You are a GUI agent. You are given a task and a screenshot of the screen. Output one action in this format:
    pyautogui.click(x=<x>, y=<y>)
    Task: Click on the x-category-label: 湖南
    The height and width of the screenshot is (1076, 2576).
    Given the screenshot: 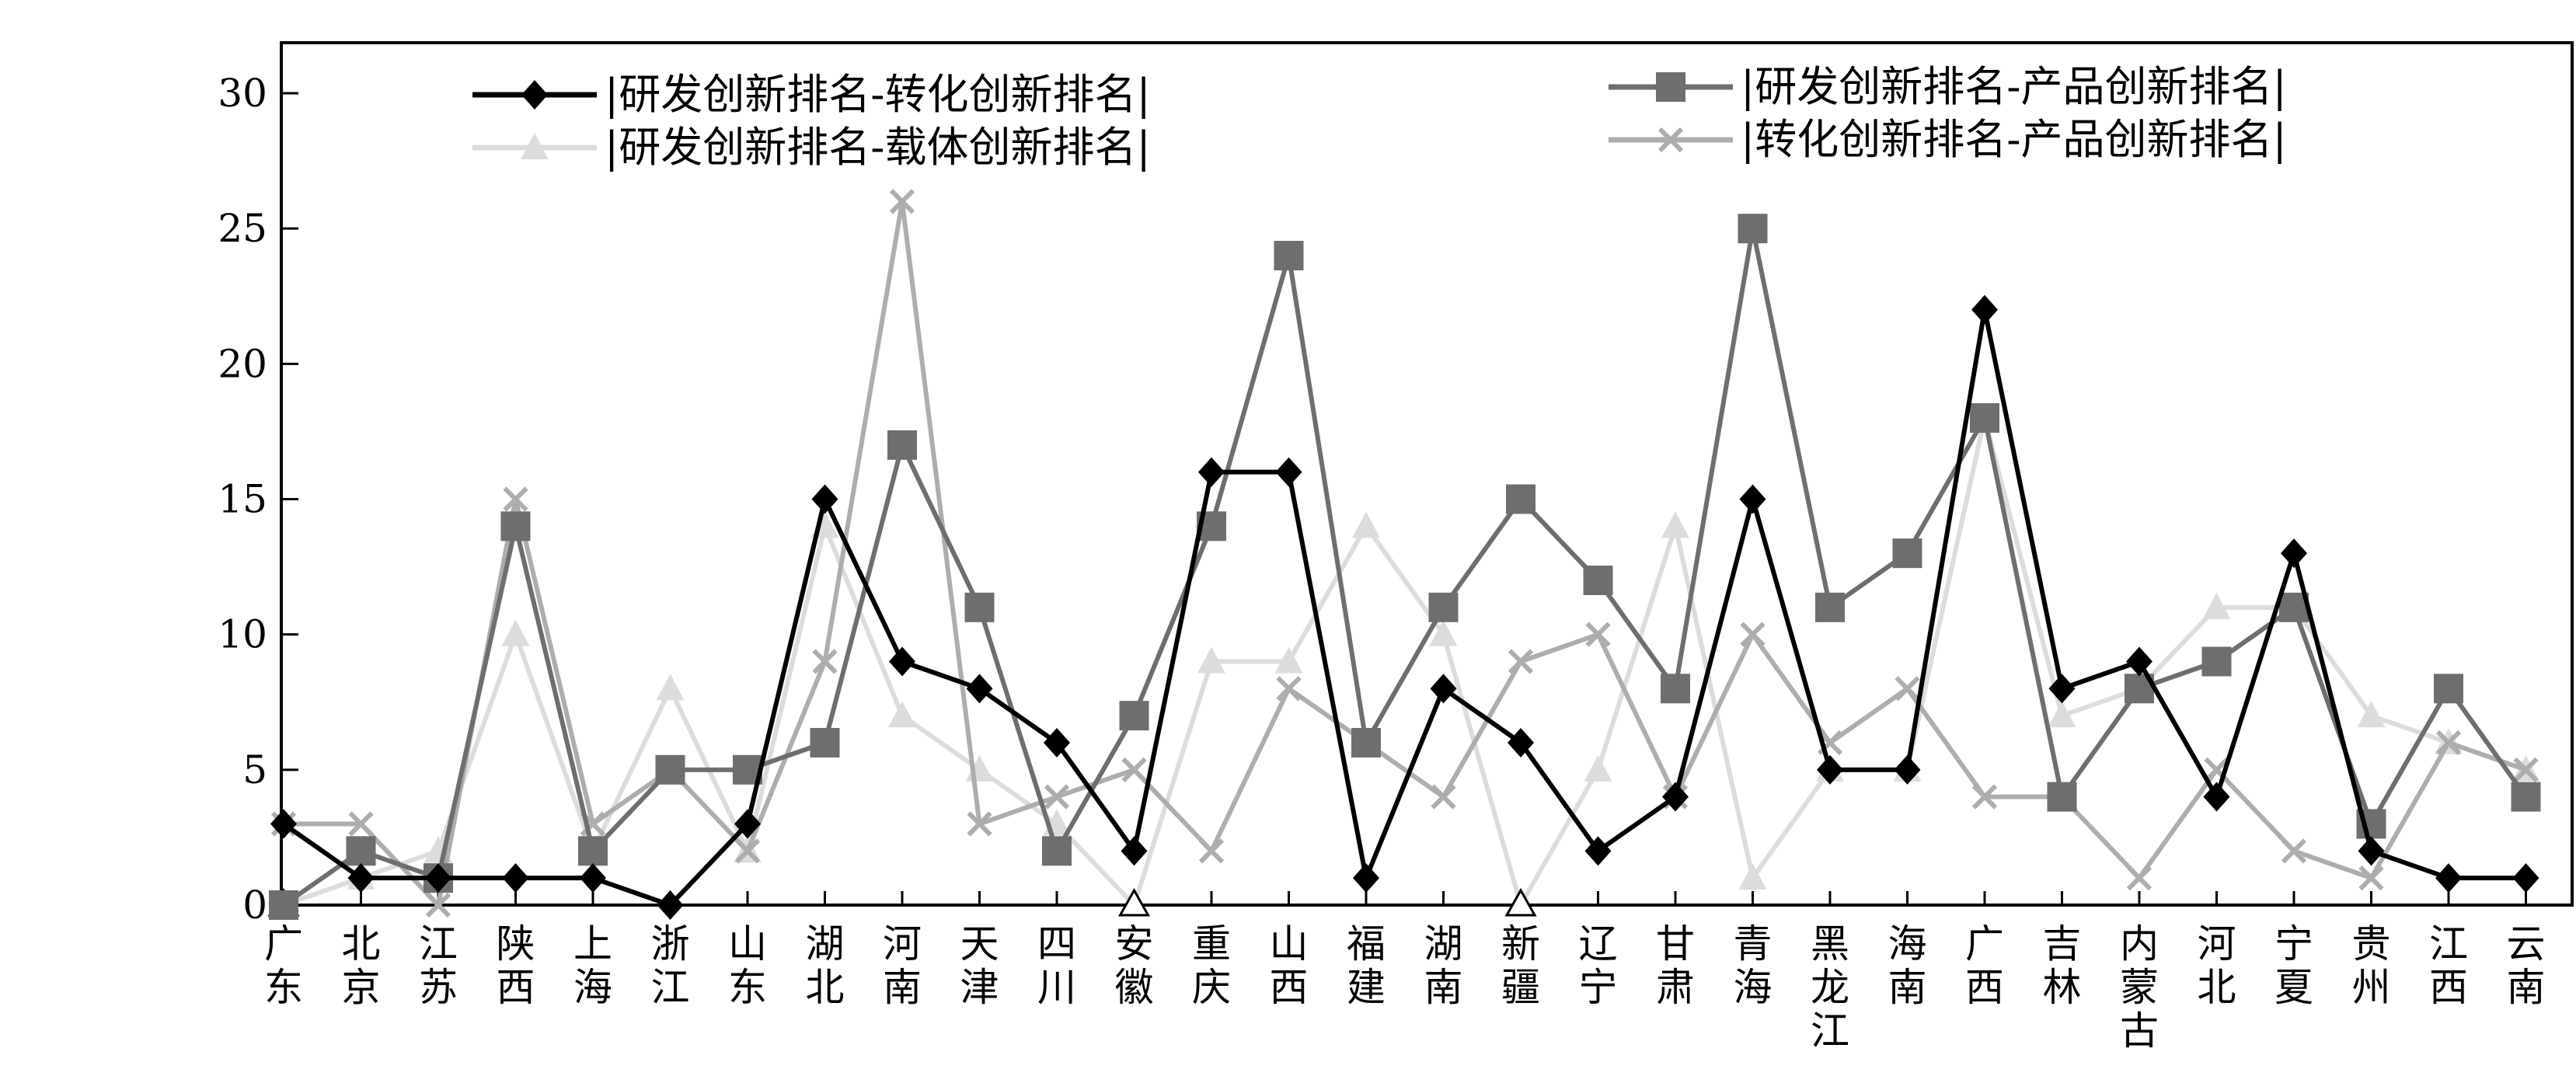 What is the action you would take?
    pyautogui.click(x=1443, y=965)
    